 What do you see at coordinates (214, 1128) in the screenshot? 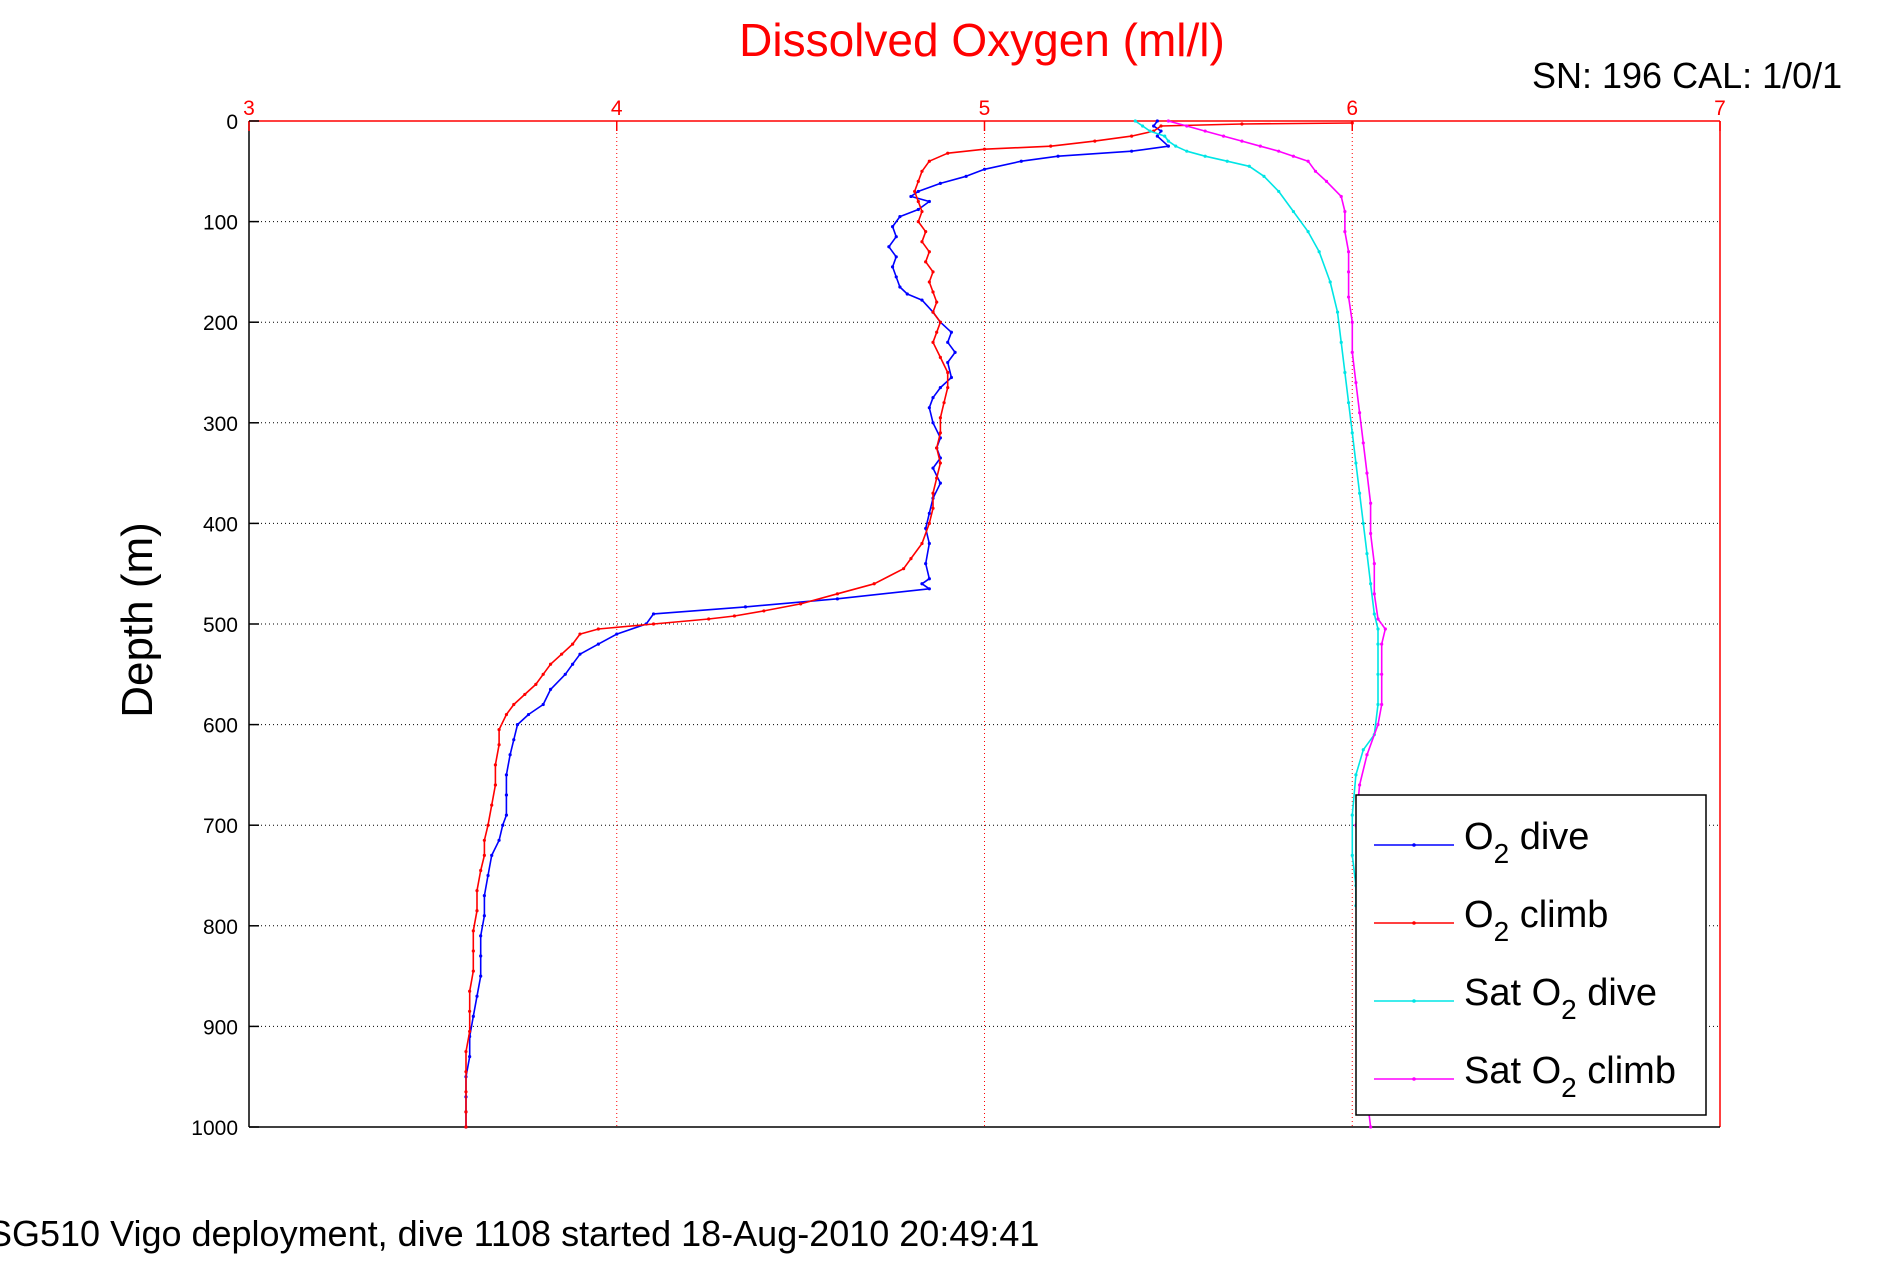
I see `y-tick-label: 1000` at bounding box center [214, 1128].